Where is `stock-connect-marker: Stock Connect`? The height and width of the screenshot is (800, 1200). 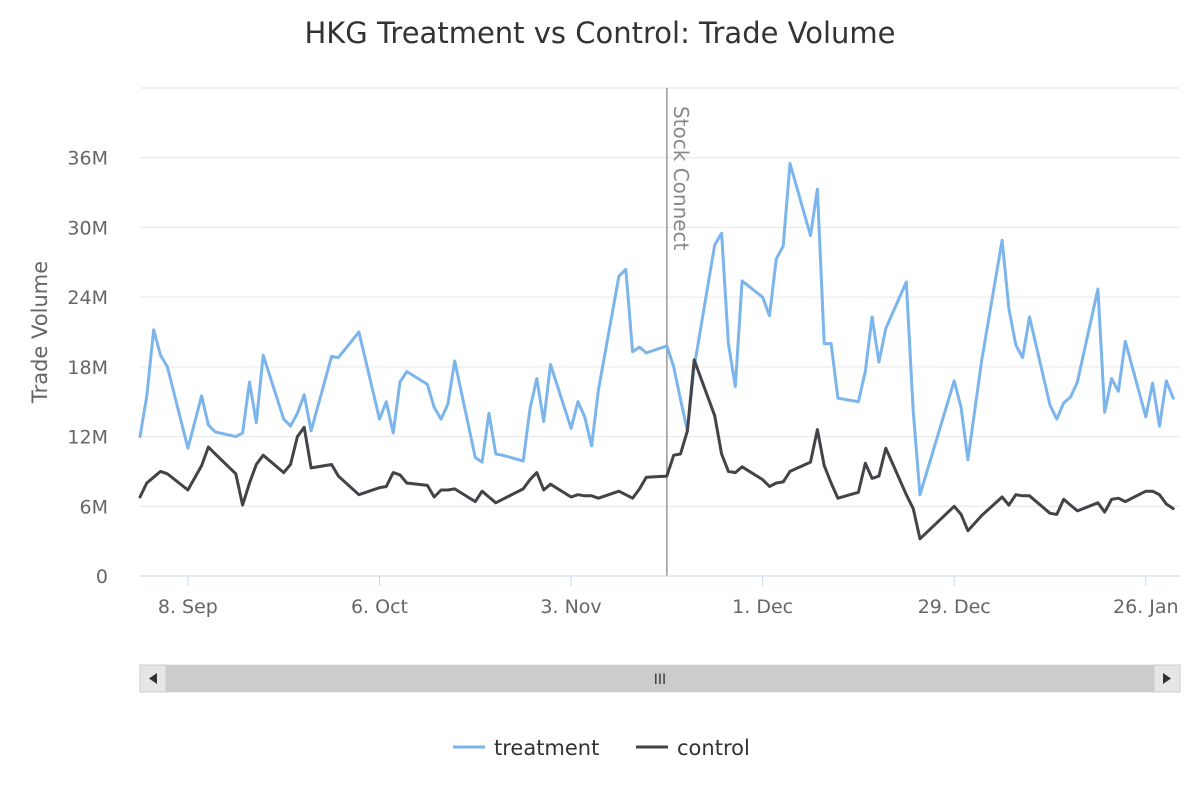
stock-connect-marker: Stock Connect is located at coordinates (679, 332).